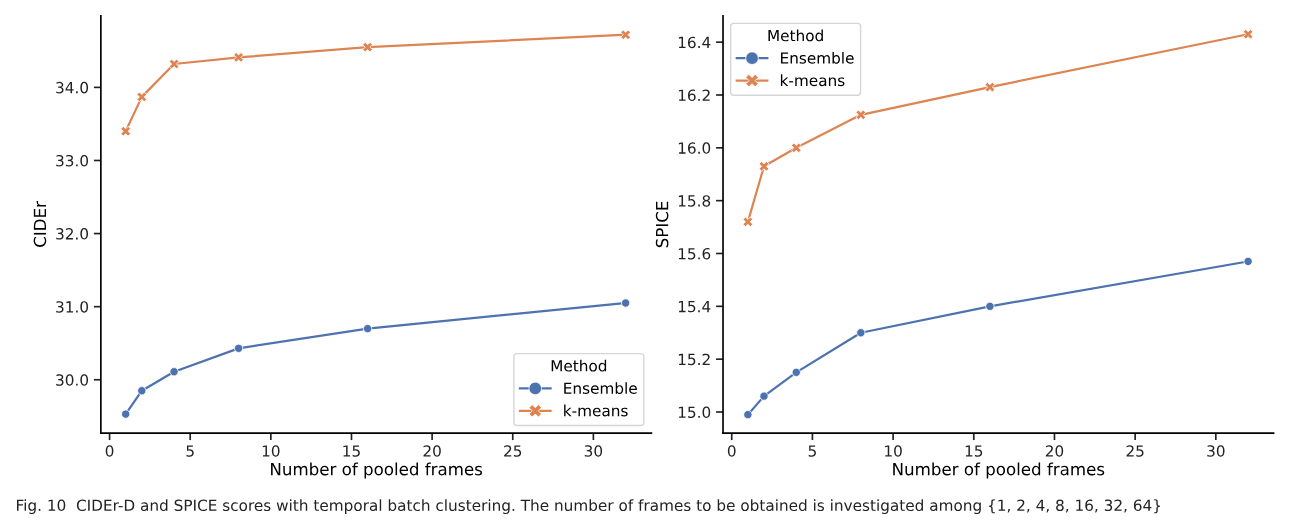 This screenshot has height=525, width=1293. What do you see at coordinates (72, 307) in the screenshot?
I see `y-tick-label: 31.0` at bounding box center [72, 307].